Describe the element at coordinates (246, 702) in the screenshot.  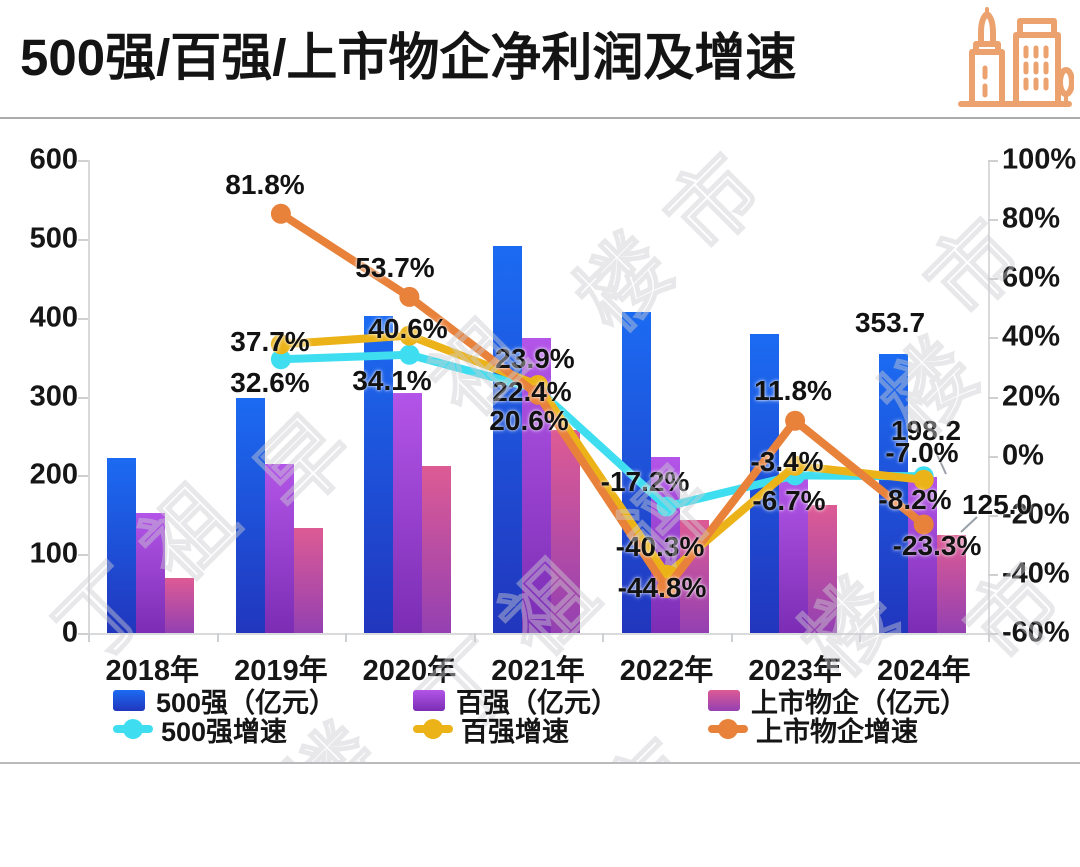
I see `legend-label: 500强（亿元）` at that location.